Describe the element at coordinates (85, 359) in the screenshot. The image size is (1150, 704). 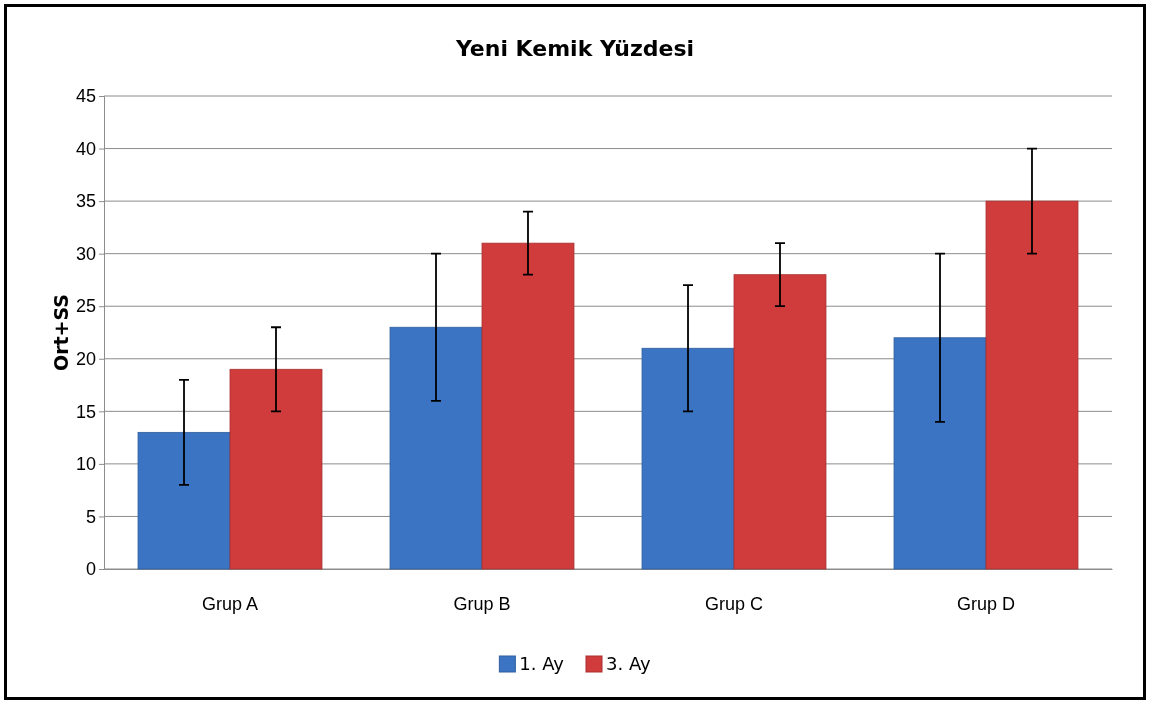
I see `y-tick-label: 20` at that location.